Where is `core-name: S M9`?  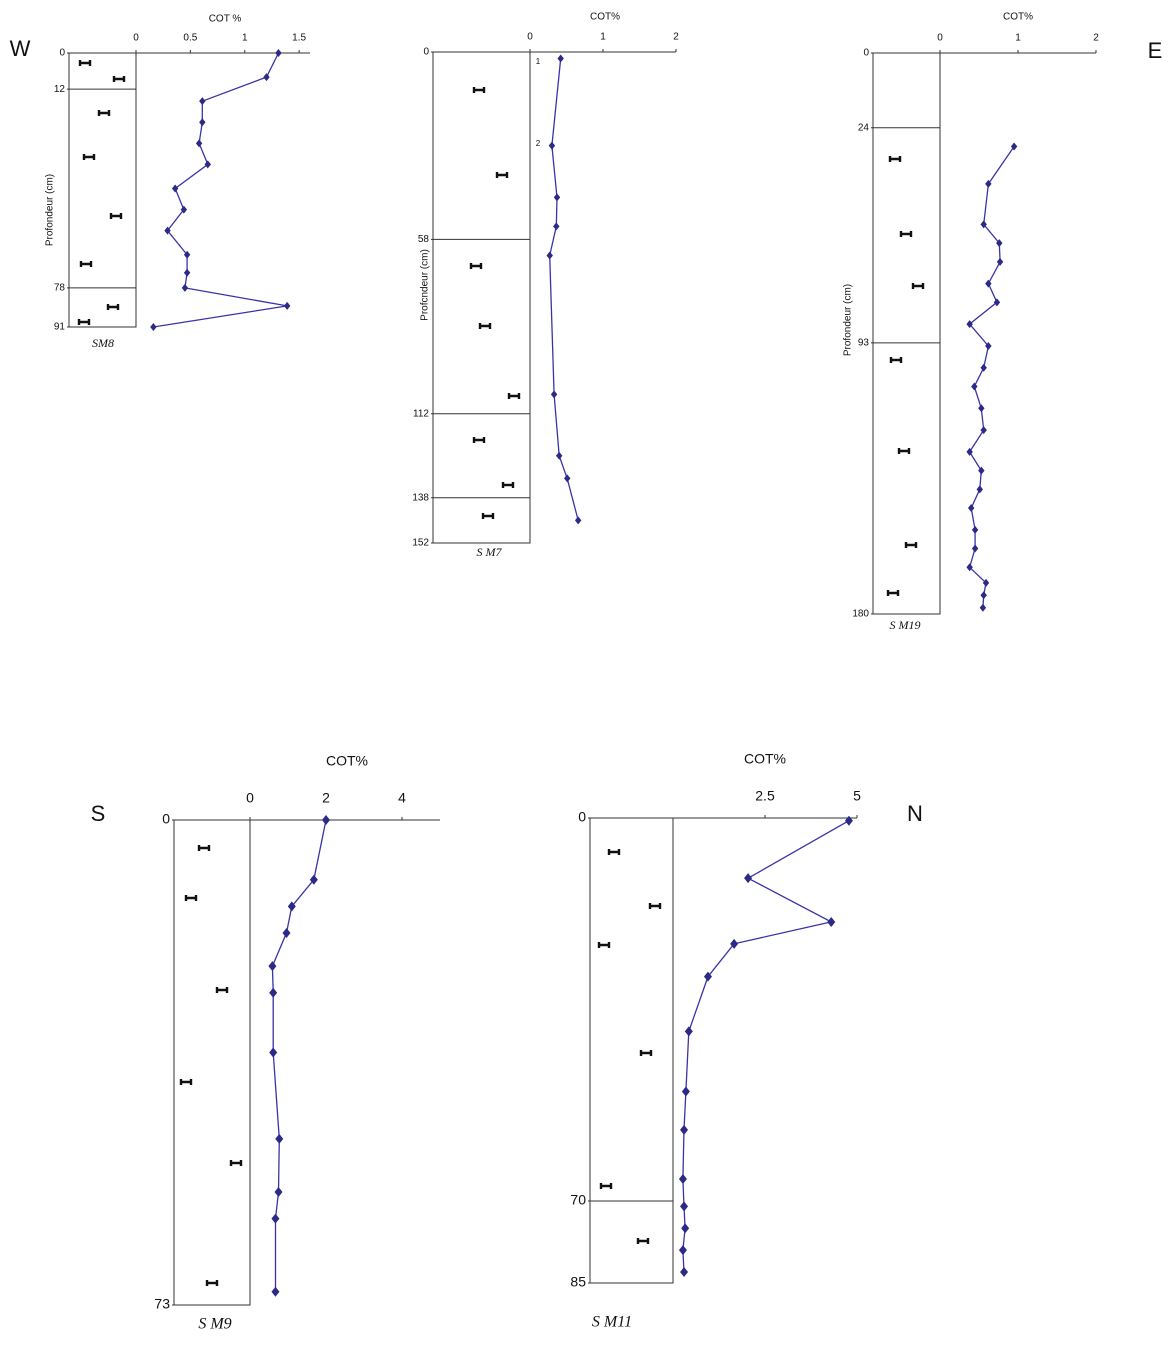
core-name: S M9 is located at coordinates (214, 1324).